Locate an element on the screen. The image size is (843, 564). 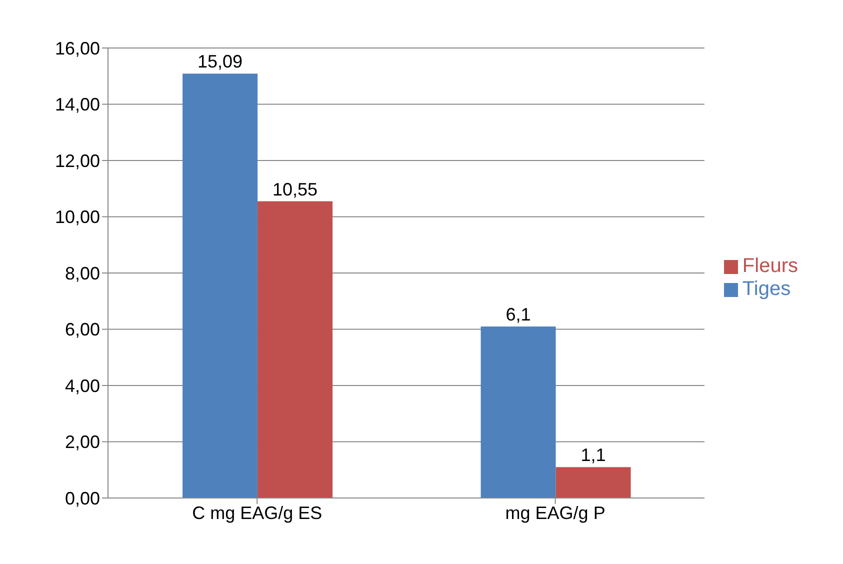
data-label: 6,1 is located at coordinates (518, 314).